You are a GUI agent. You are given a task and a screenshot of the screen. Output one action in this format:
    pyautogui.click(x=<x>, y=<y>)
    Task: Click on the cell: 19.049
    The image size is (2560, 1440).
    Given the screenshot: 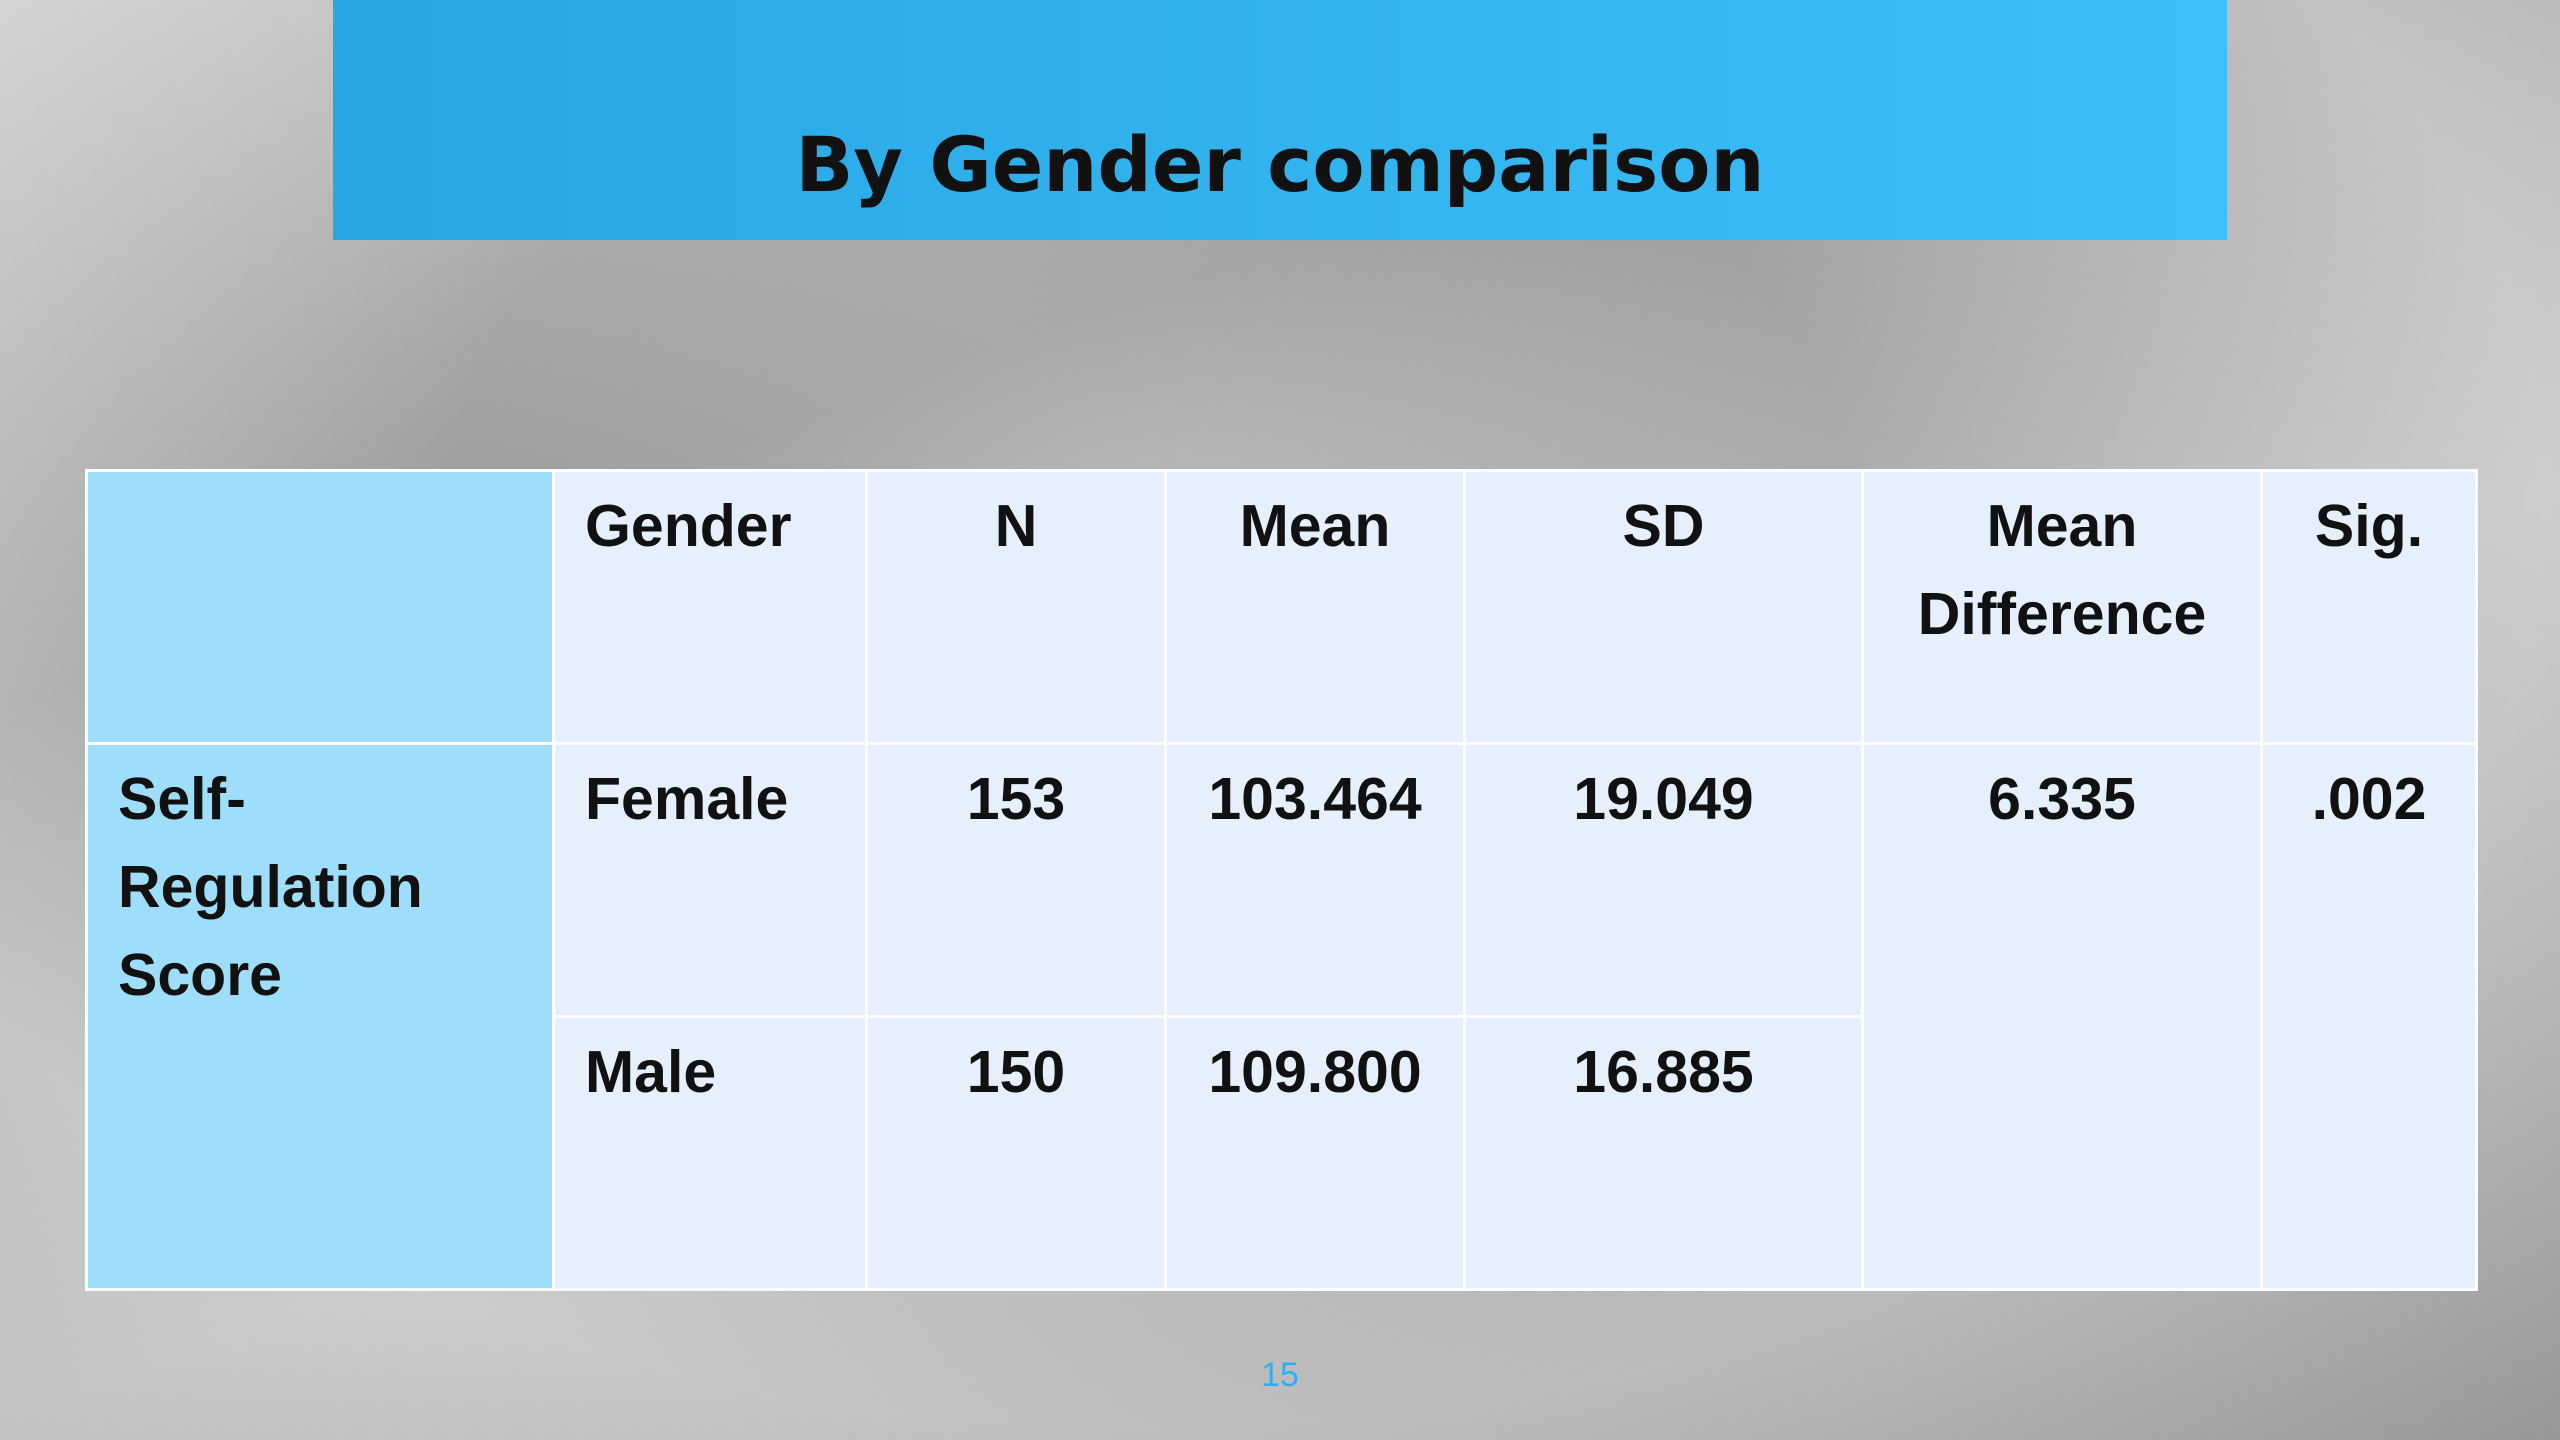 What is the action you would take?
    pyautogui.click(x=1663, y=880)
    